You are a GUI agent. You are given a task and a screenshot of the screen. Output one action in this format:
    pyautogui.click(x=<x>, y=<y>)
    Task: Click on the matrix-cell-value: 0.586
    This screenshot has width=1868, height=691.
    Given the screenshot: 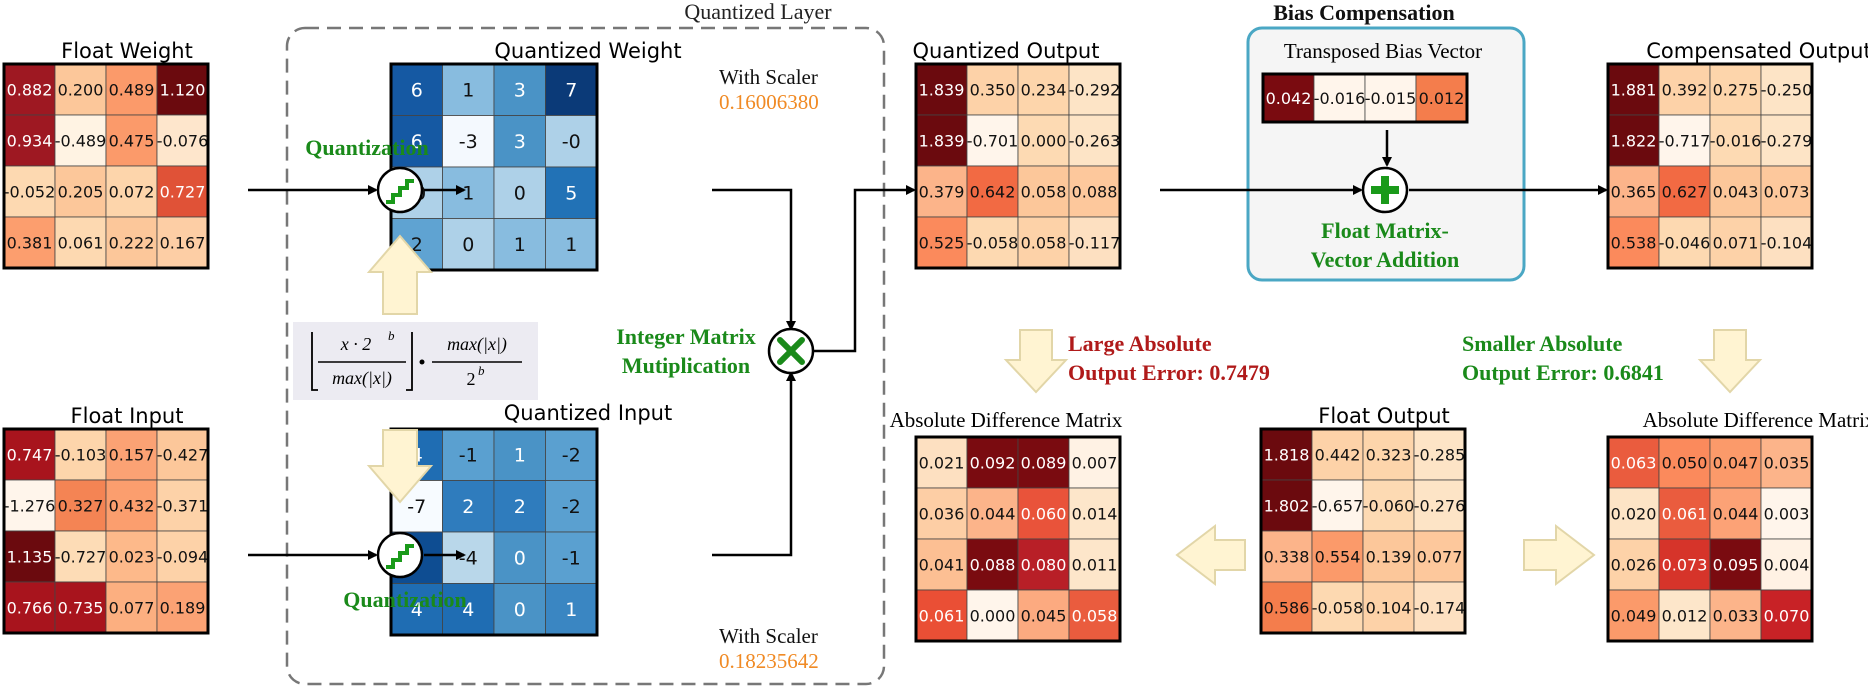 What is the action you would take?
    pyautogui.click(x=1287, y=607)
    